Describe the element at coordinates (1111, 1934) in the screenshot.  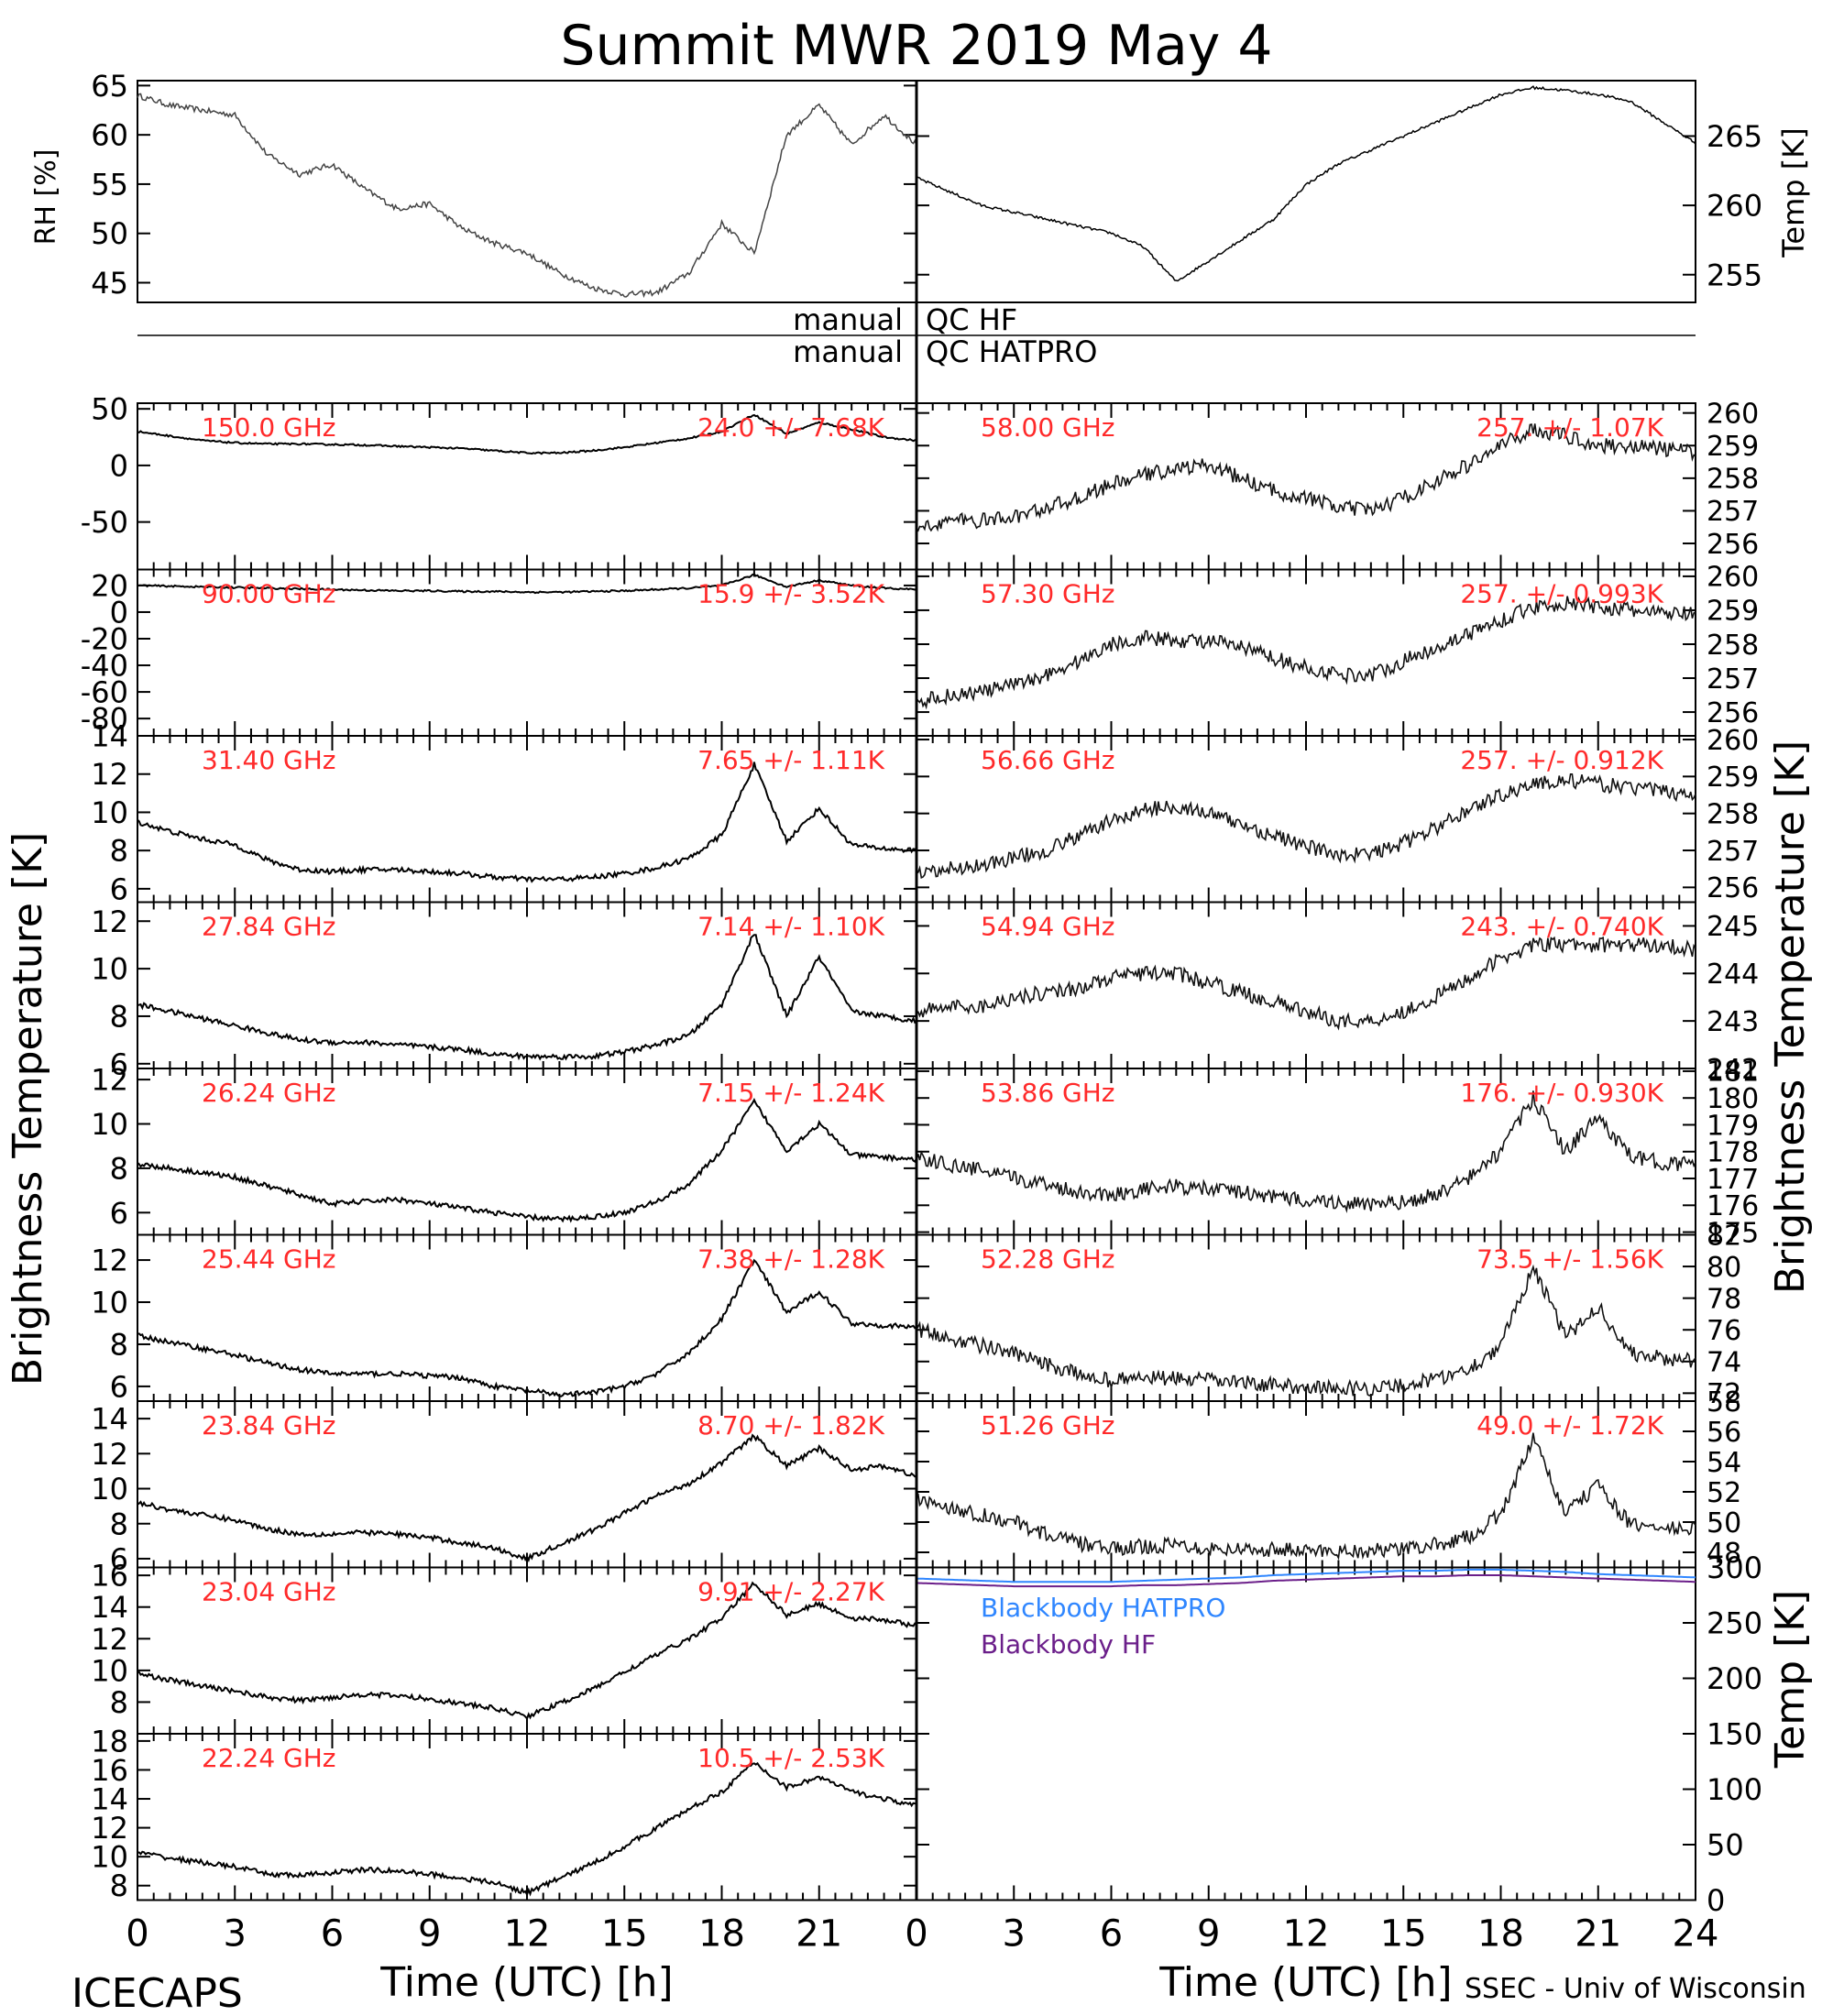
I see `x-tick-label-right: 6` at that location.